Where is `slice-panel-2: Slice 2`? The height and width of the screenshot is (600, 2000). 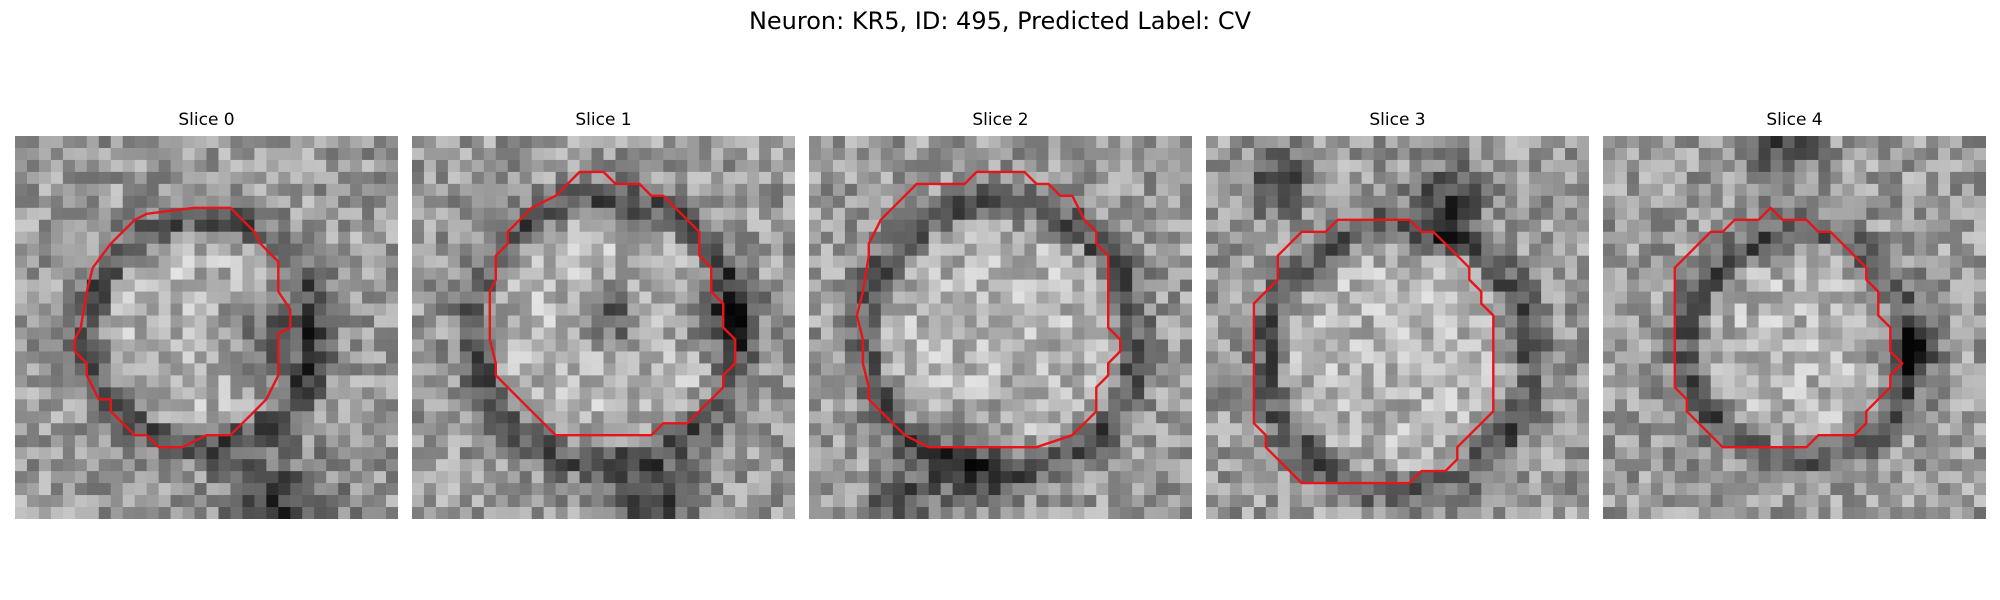
slice-panel-2: Slice 2 is located at coordinates (1000, 314).